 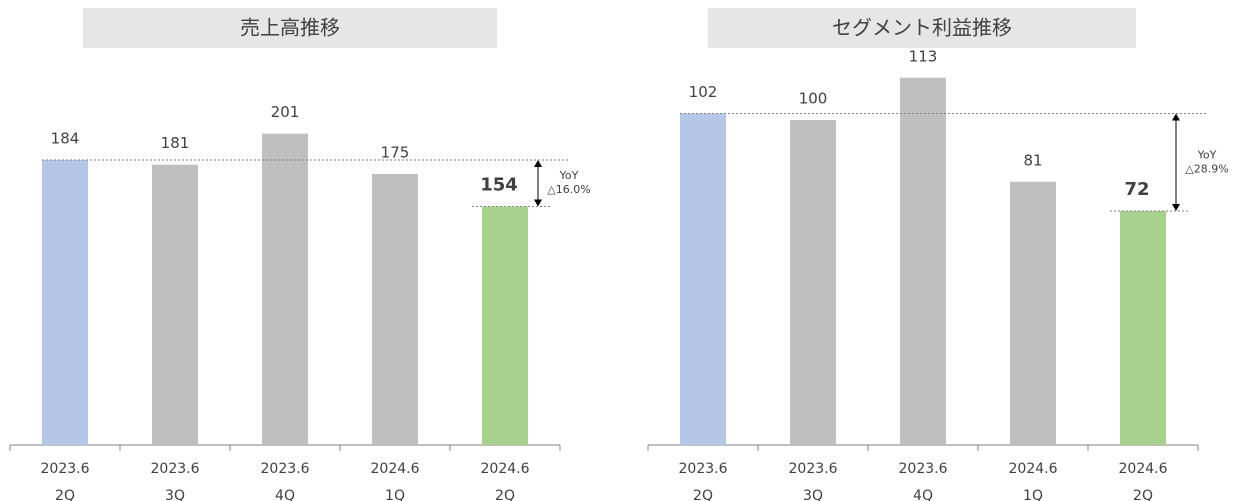 I want to click on value-label: 72, so click(x=1136, y=189).